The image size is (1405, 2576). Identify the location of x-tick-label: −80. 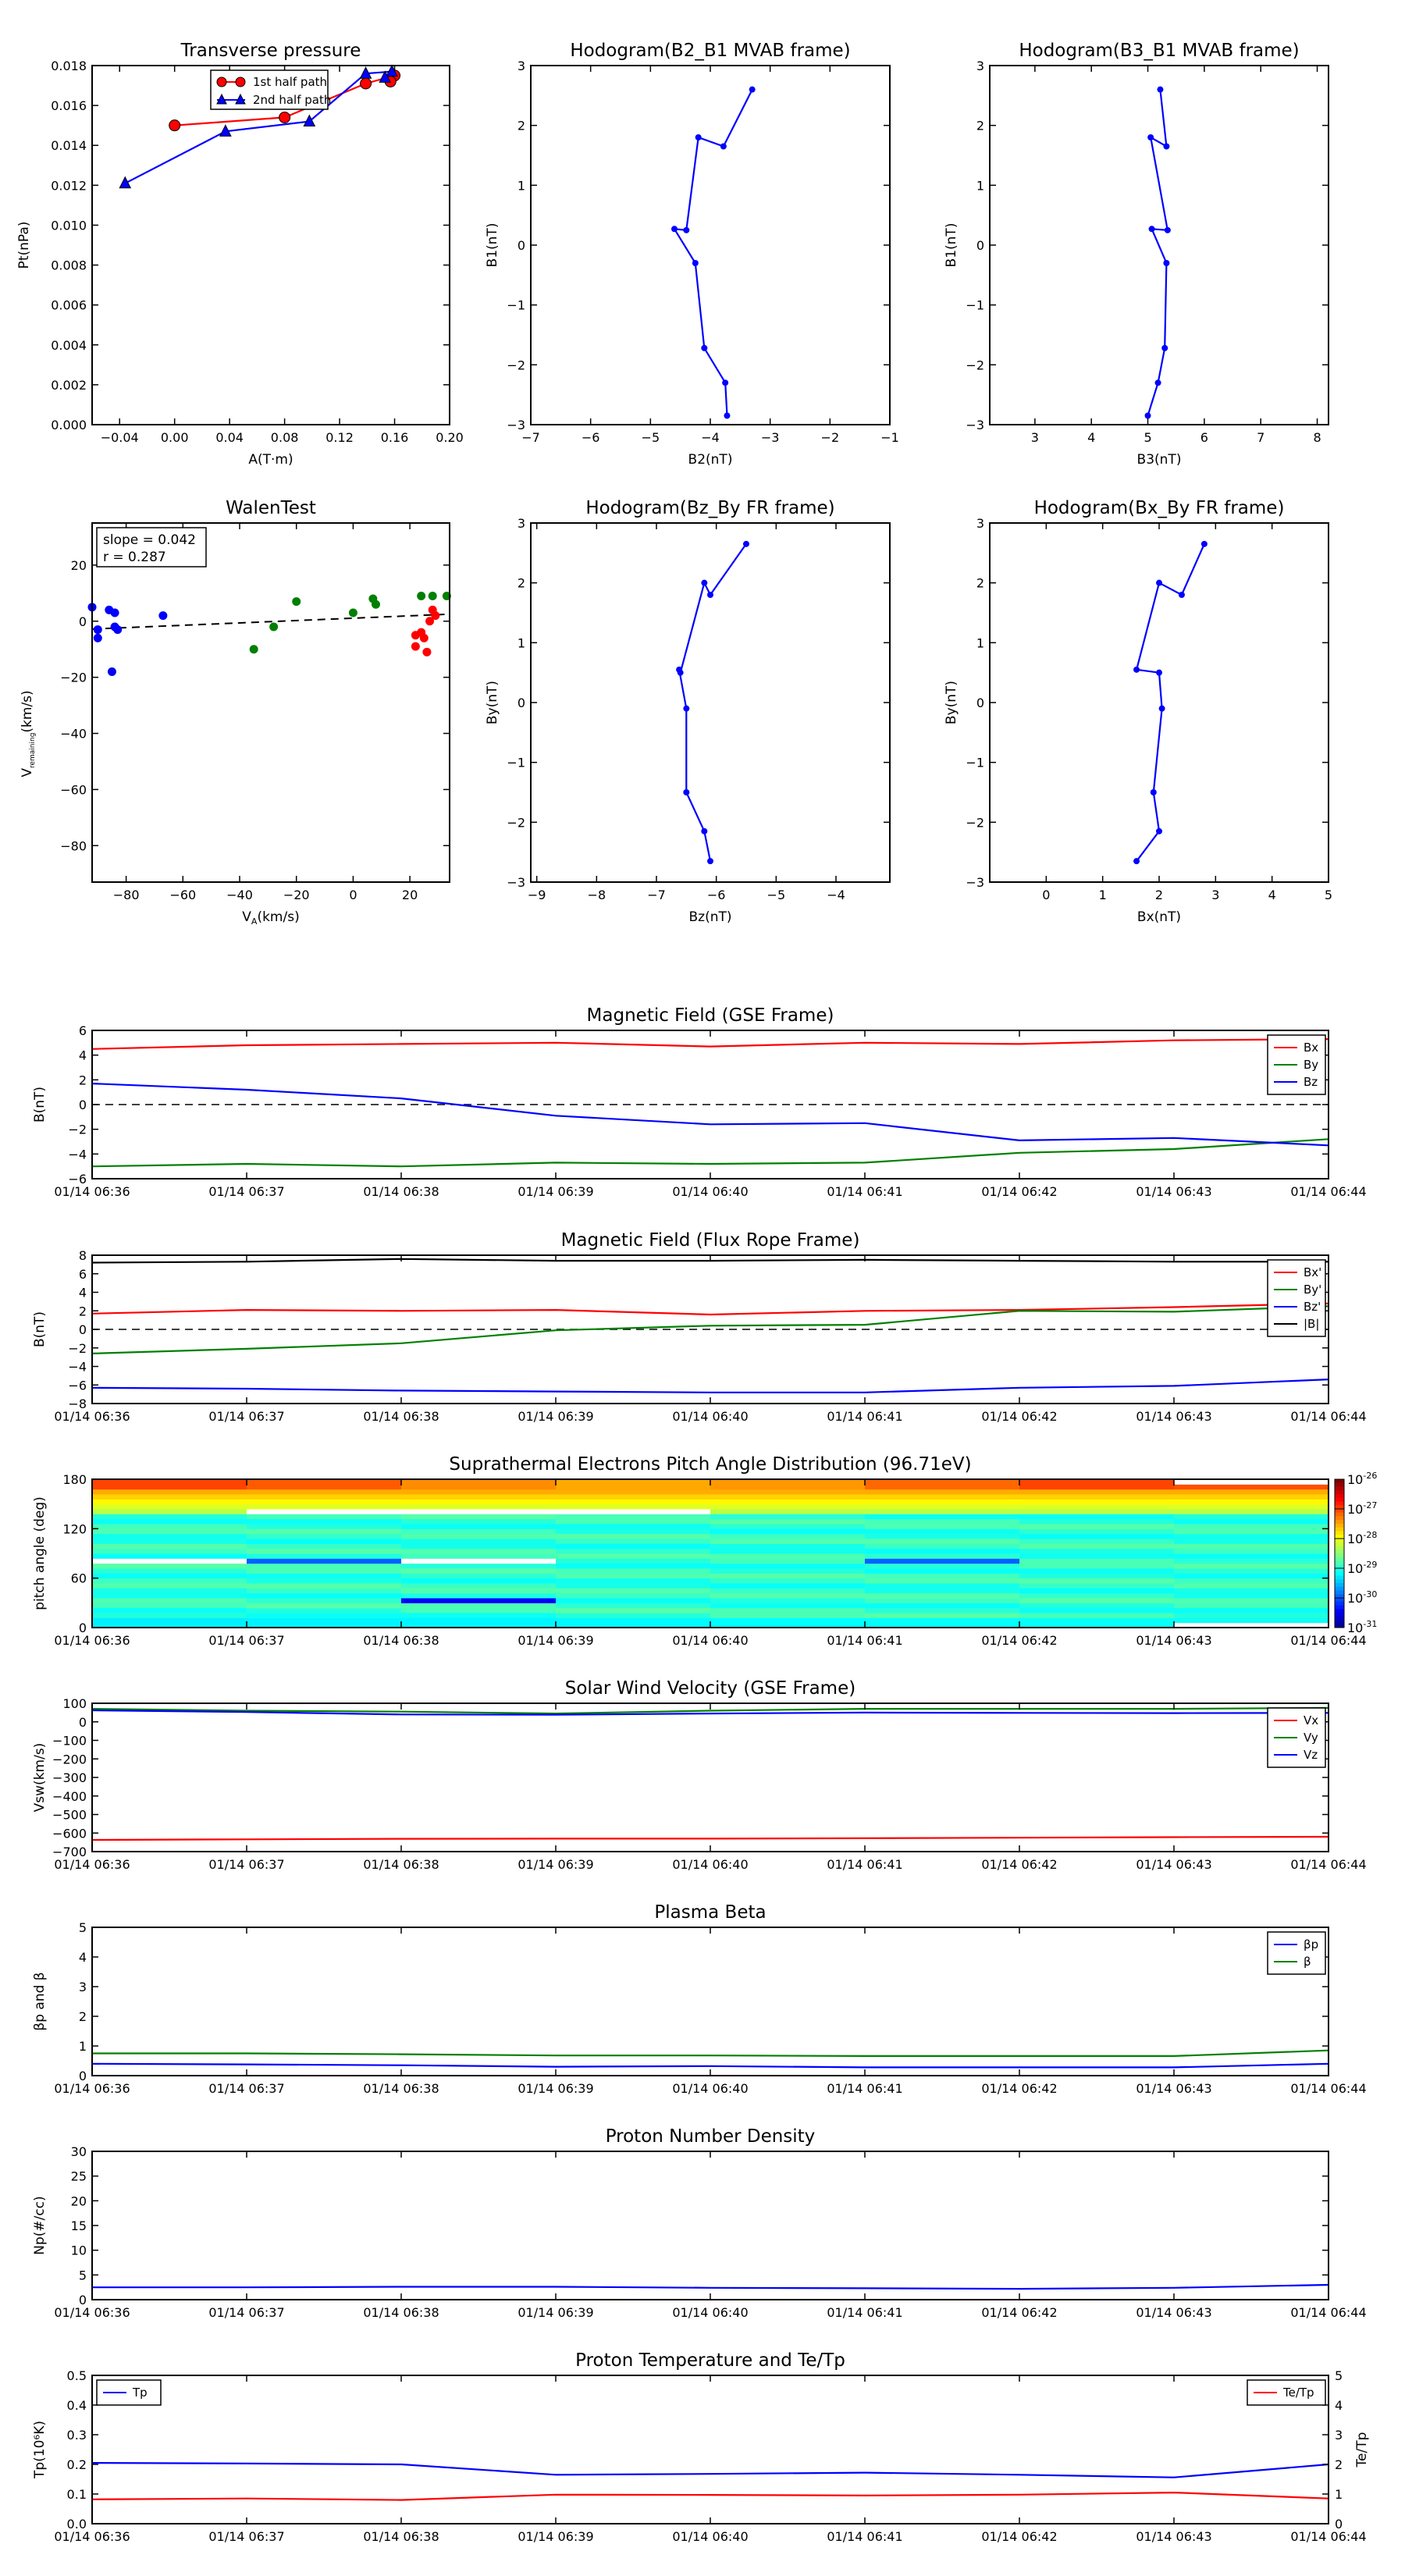
(127, 895).